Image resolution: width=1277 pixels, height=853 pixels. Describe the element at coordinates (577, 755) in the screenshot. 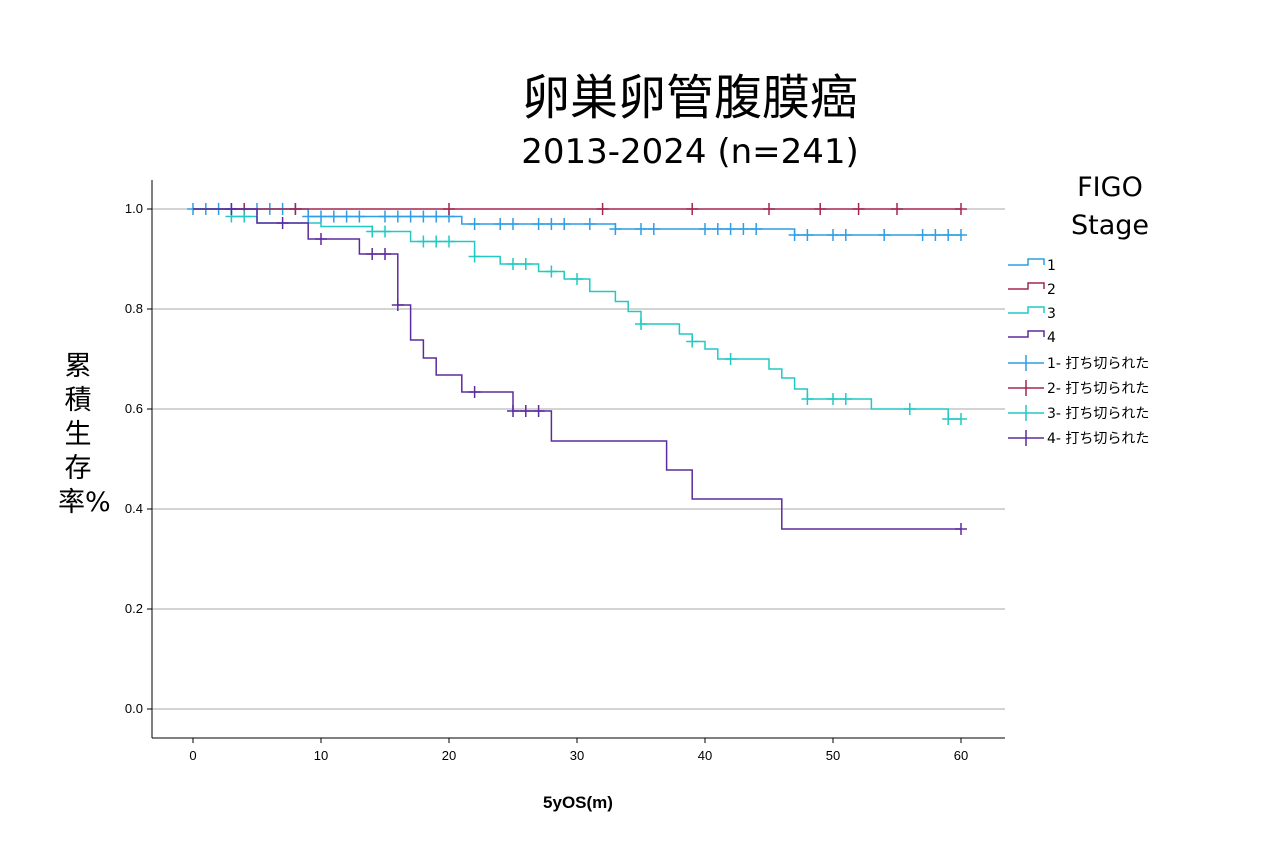

I see `x-tick-label: 30` at that location.